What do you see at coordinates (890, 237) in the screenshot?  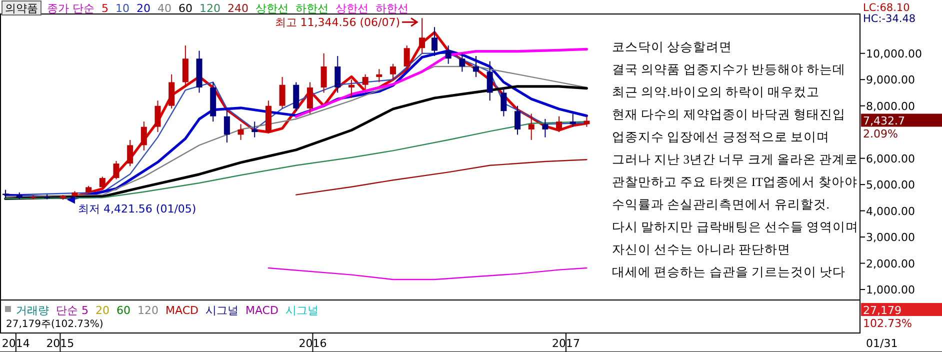 I see `y-tick-label: 3,000.00` at bounding box center [890, 237].